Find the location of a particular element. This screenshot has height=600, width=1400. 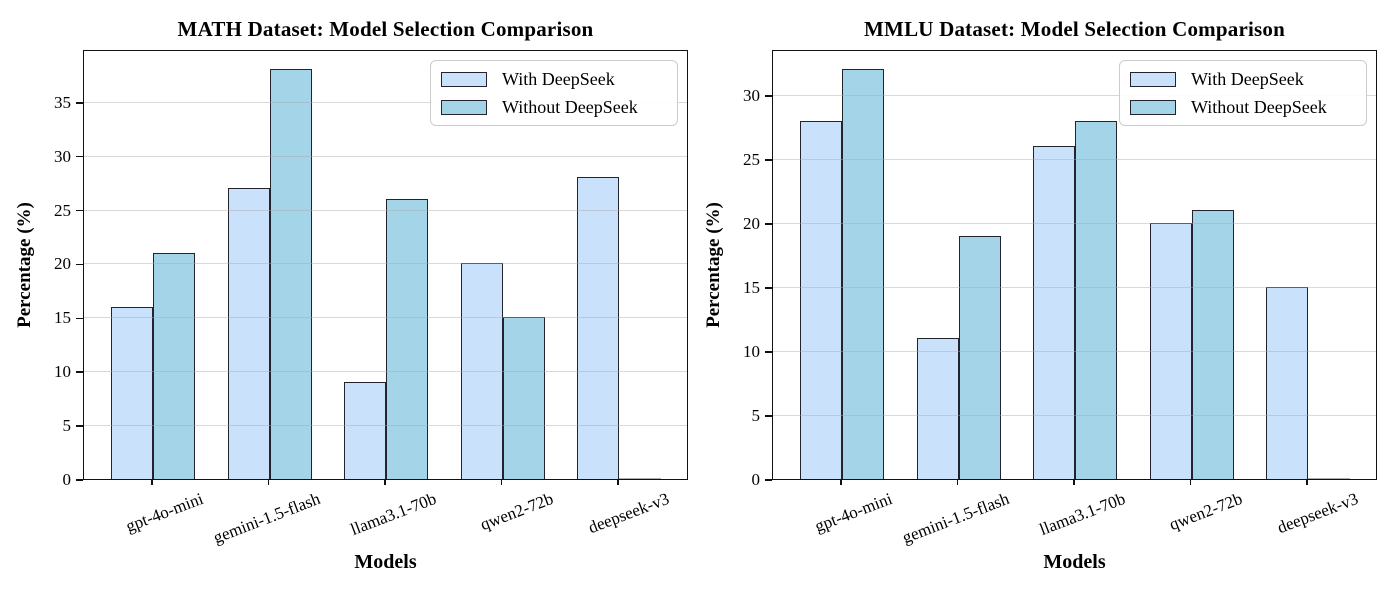

chart-title: MATH Dataset: Model Selection Comparison is located at coordinates (385, 29).